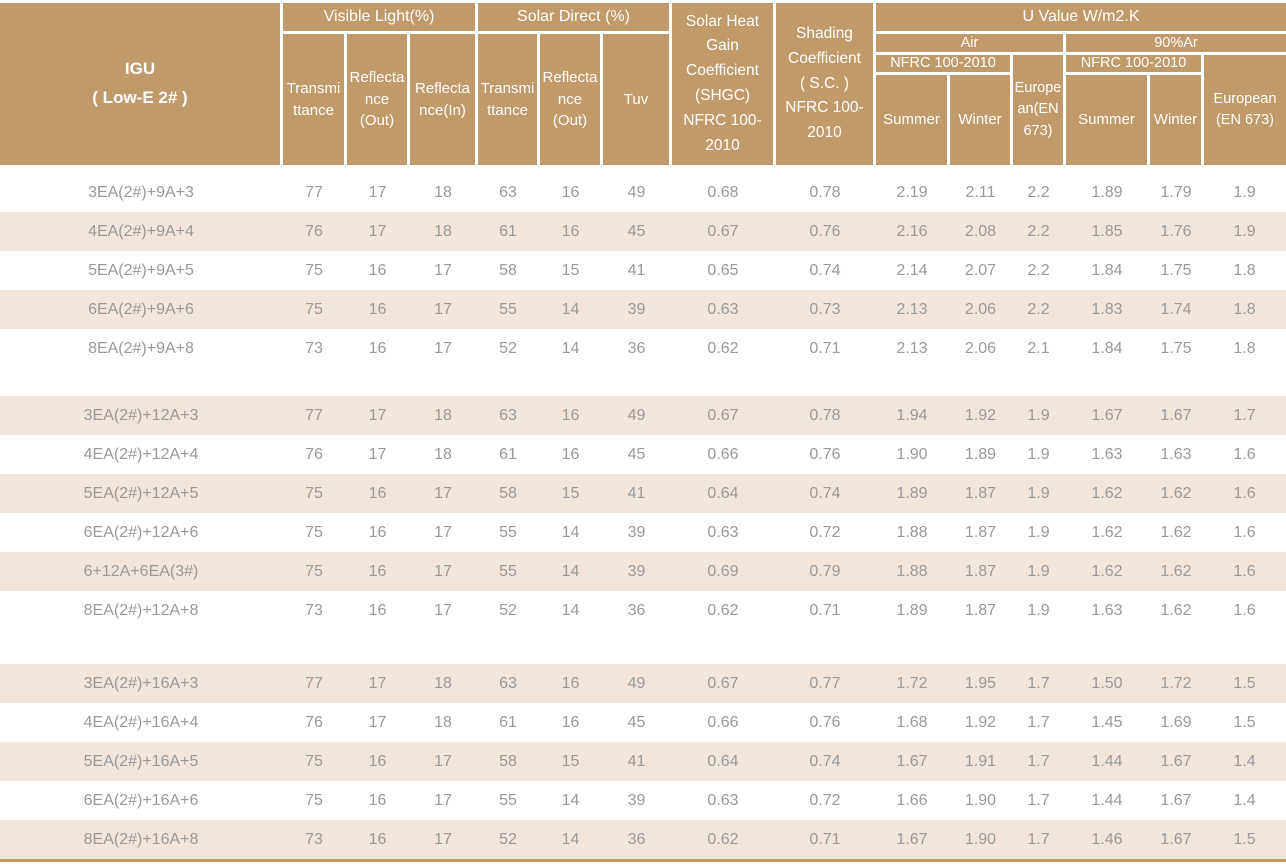 This screenshot has width=1286, height=866. Describe the element at coordinates (314, 348) in the screenshot. I see `value-cell: 73` at that location.